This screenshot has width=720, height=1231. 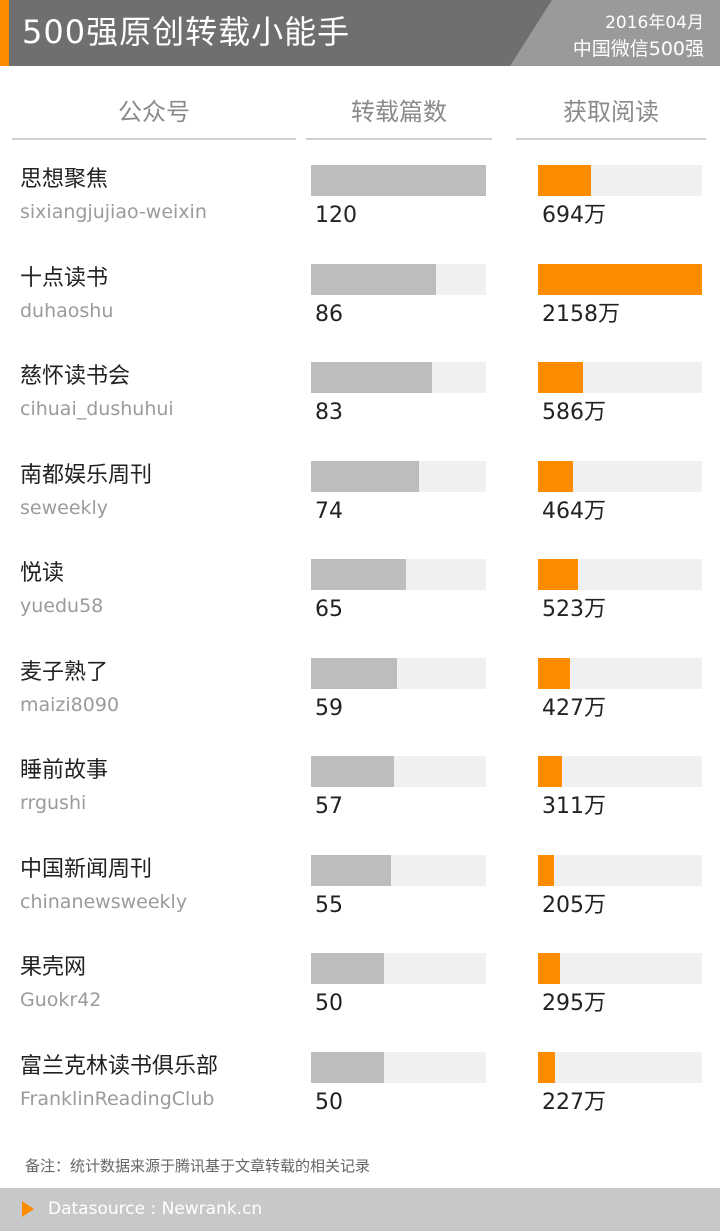 I want to click on header-date-panel, so click(x=615, y=33).